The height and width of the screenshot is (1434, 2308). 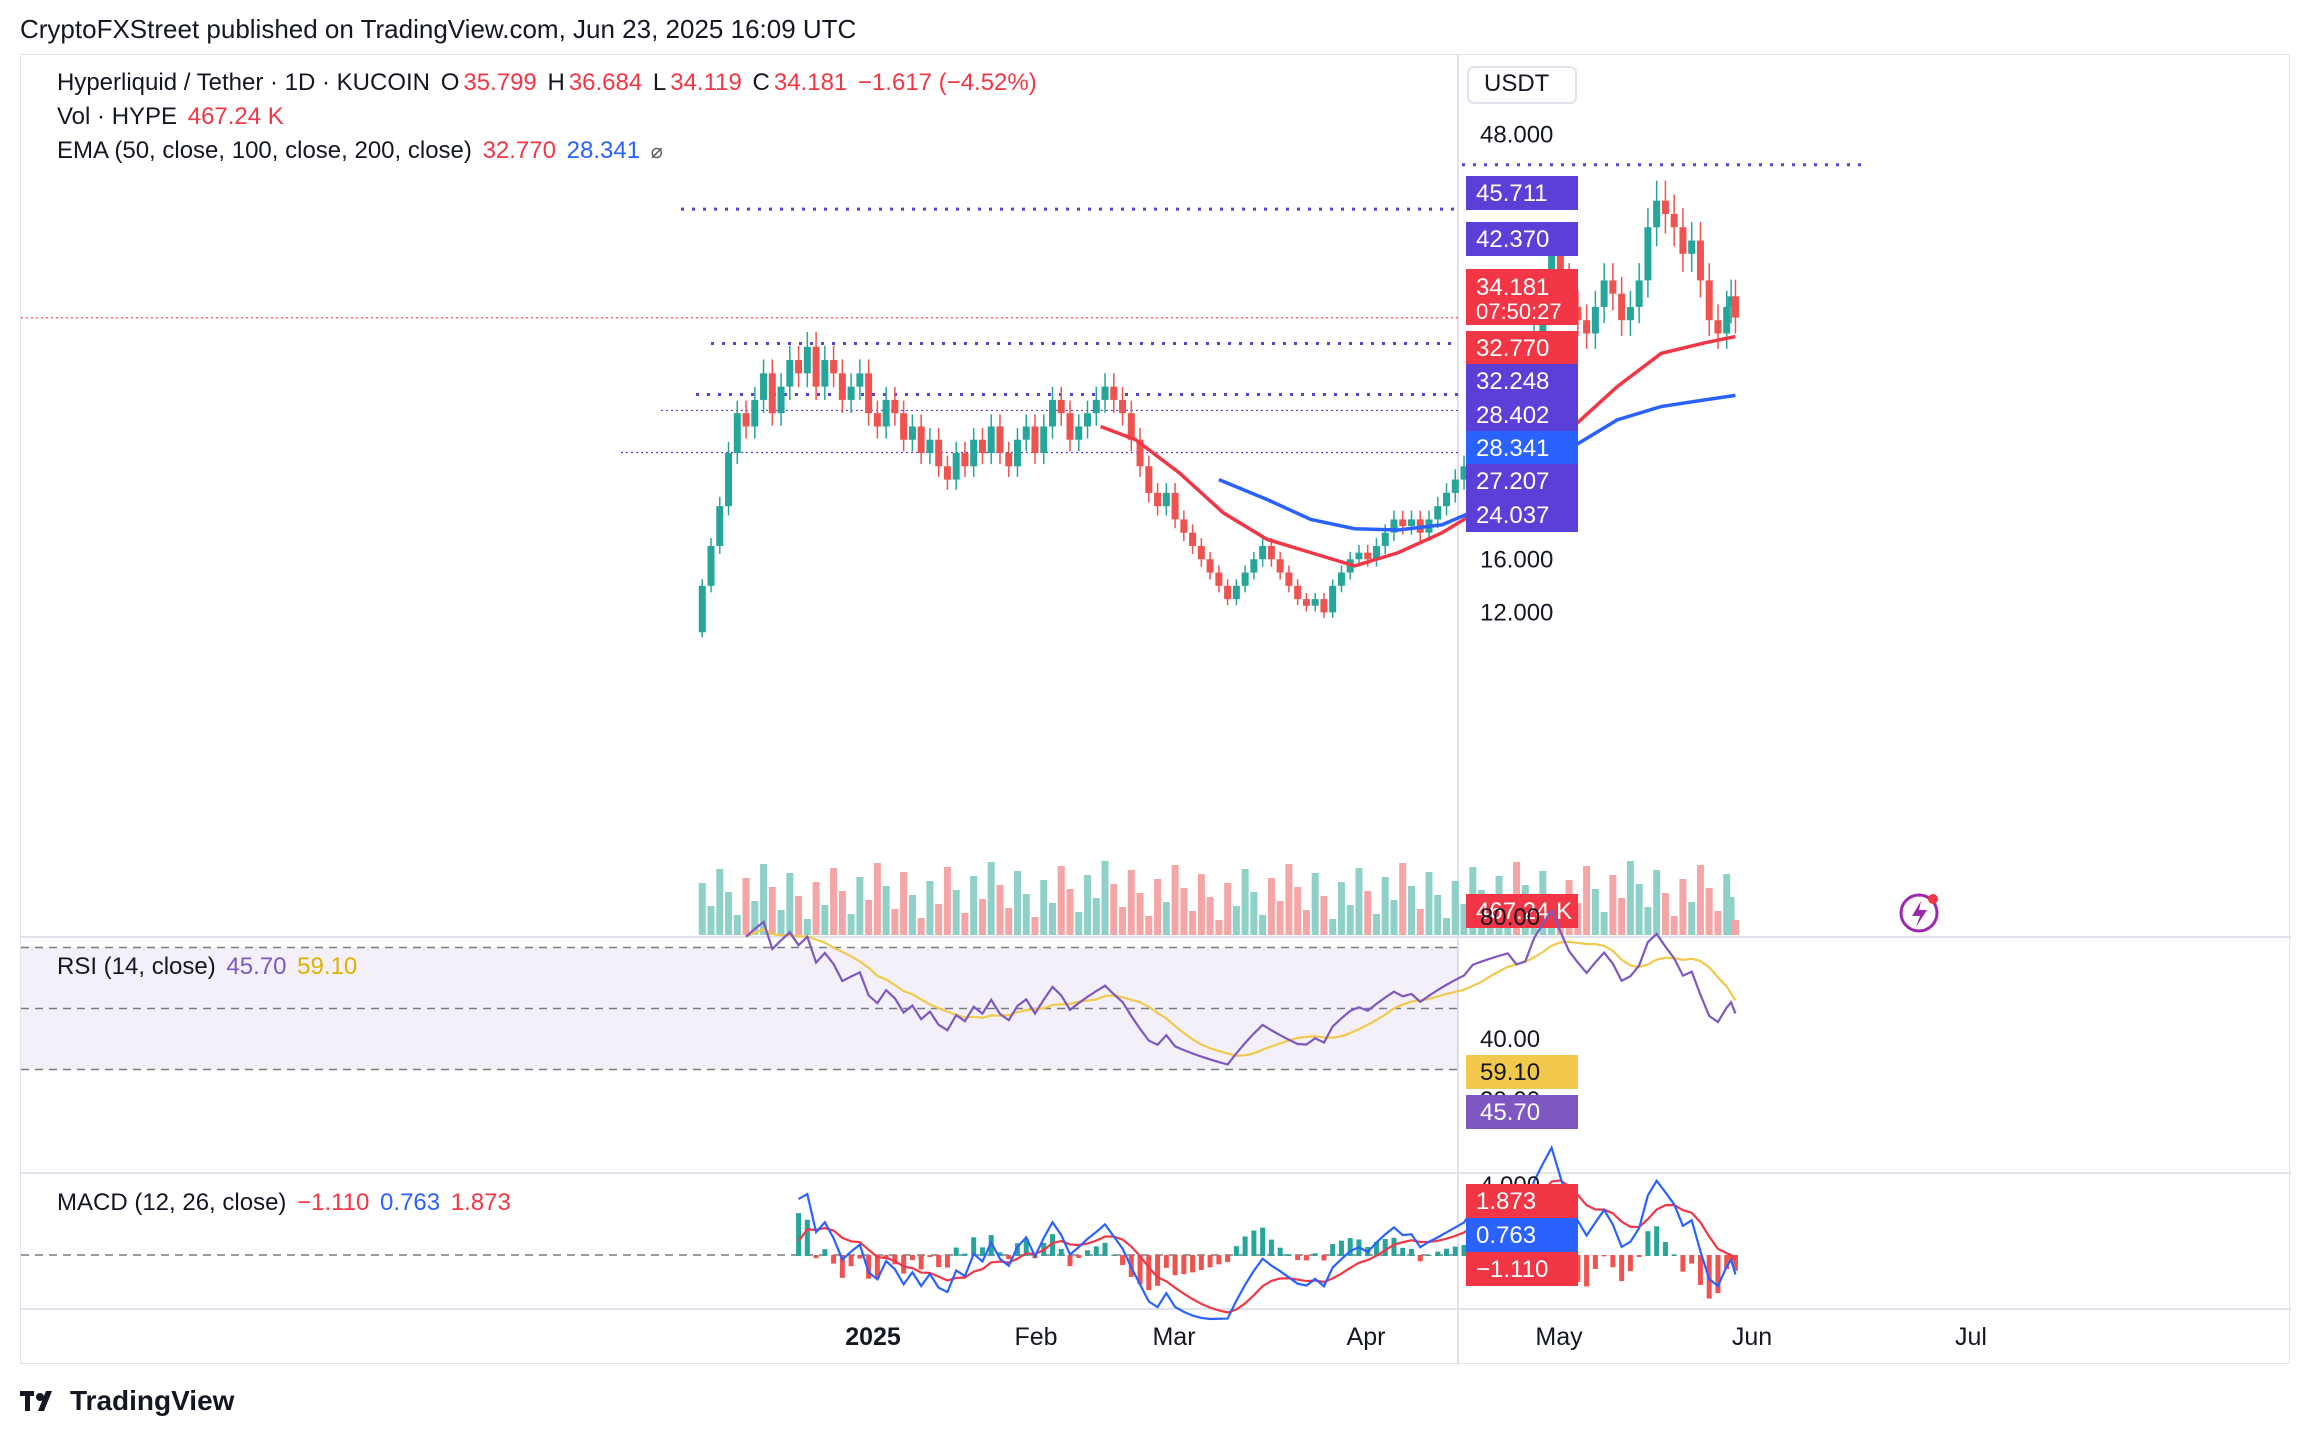 I want to click on legend-ema50: 32.770, so click(x=519, y=150).